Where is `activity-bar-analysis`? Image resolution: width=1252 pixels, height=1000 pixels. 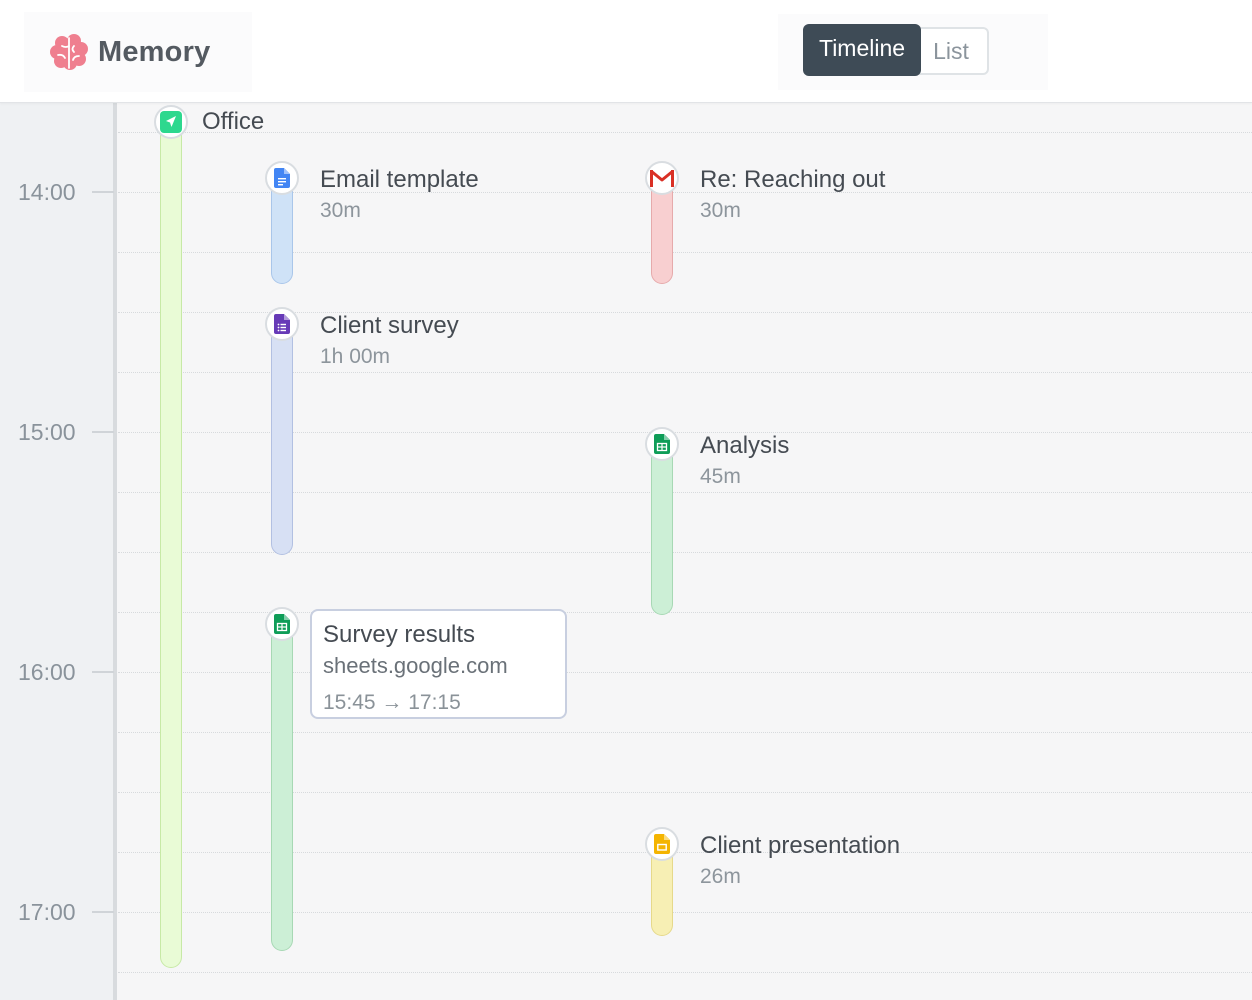 activity-bar-analysis is located at coordinates (662, 529).